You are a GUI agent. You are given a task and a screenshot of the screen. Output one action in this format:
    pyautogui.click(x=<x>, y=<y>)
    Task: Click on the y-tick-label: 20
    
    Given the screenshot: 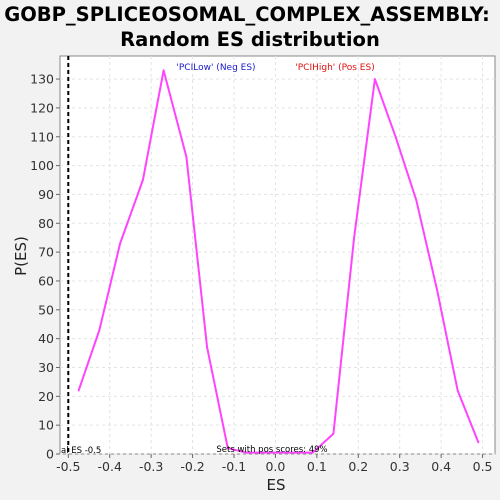 What is the action you would take?
    pyautogui.click(x=46, y=396)
    